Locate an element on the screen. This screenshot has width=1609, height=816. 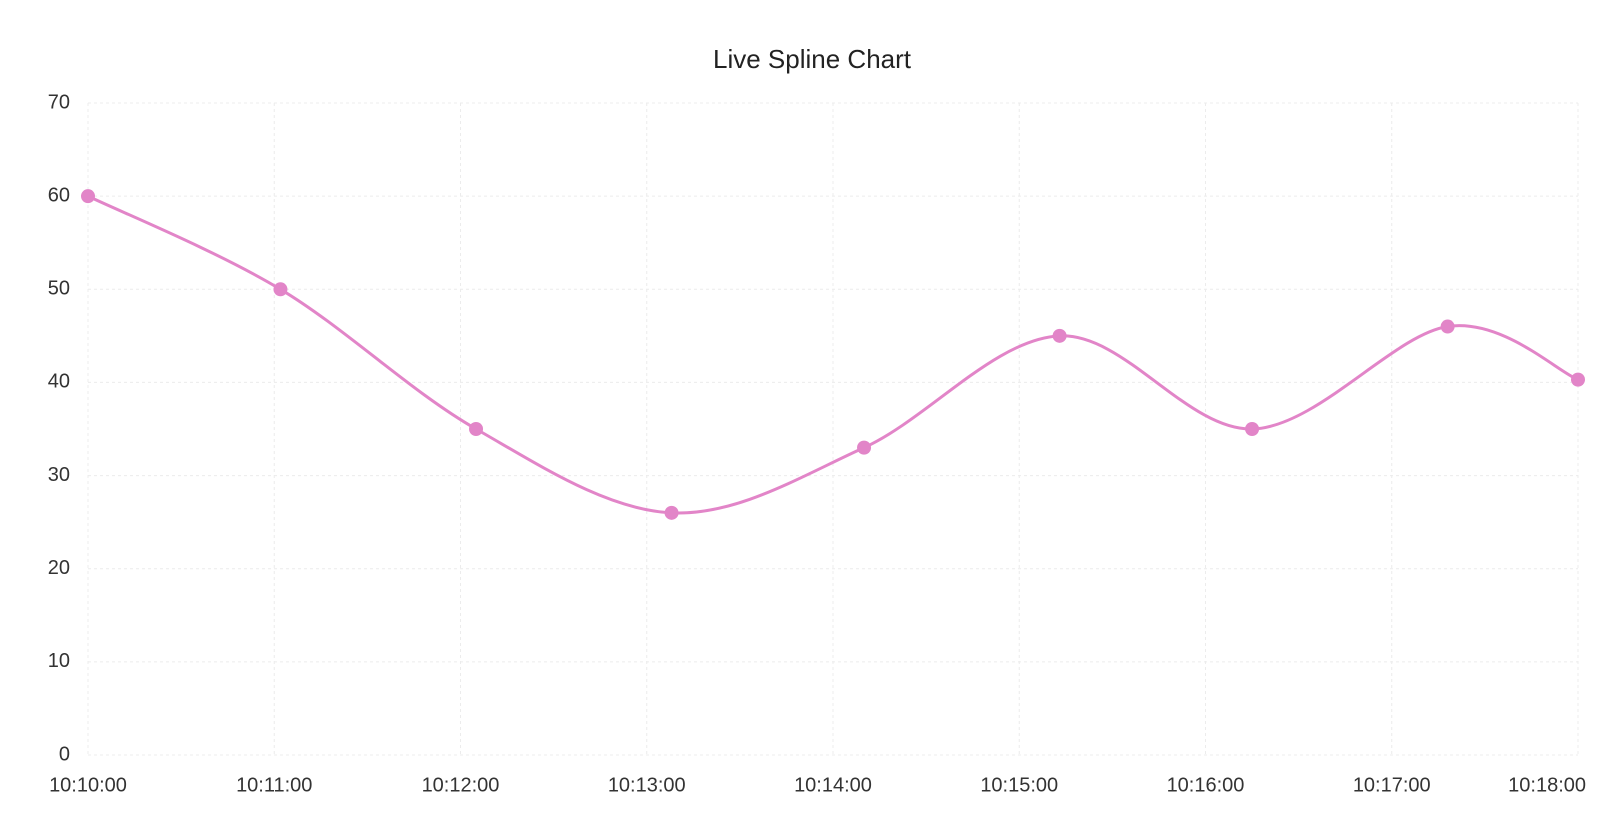
y-tick-label: 40 is located at coordinates (59, 382).